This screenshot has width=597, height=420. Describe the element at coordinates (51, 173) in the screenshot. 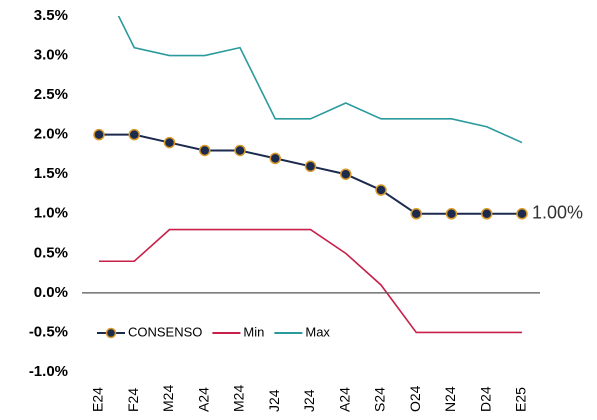

I see `y-tick-label: 1.5%` at that location.